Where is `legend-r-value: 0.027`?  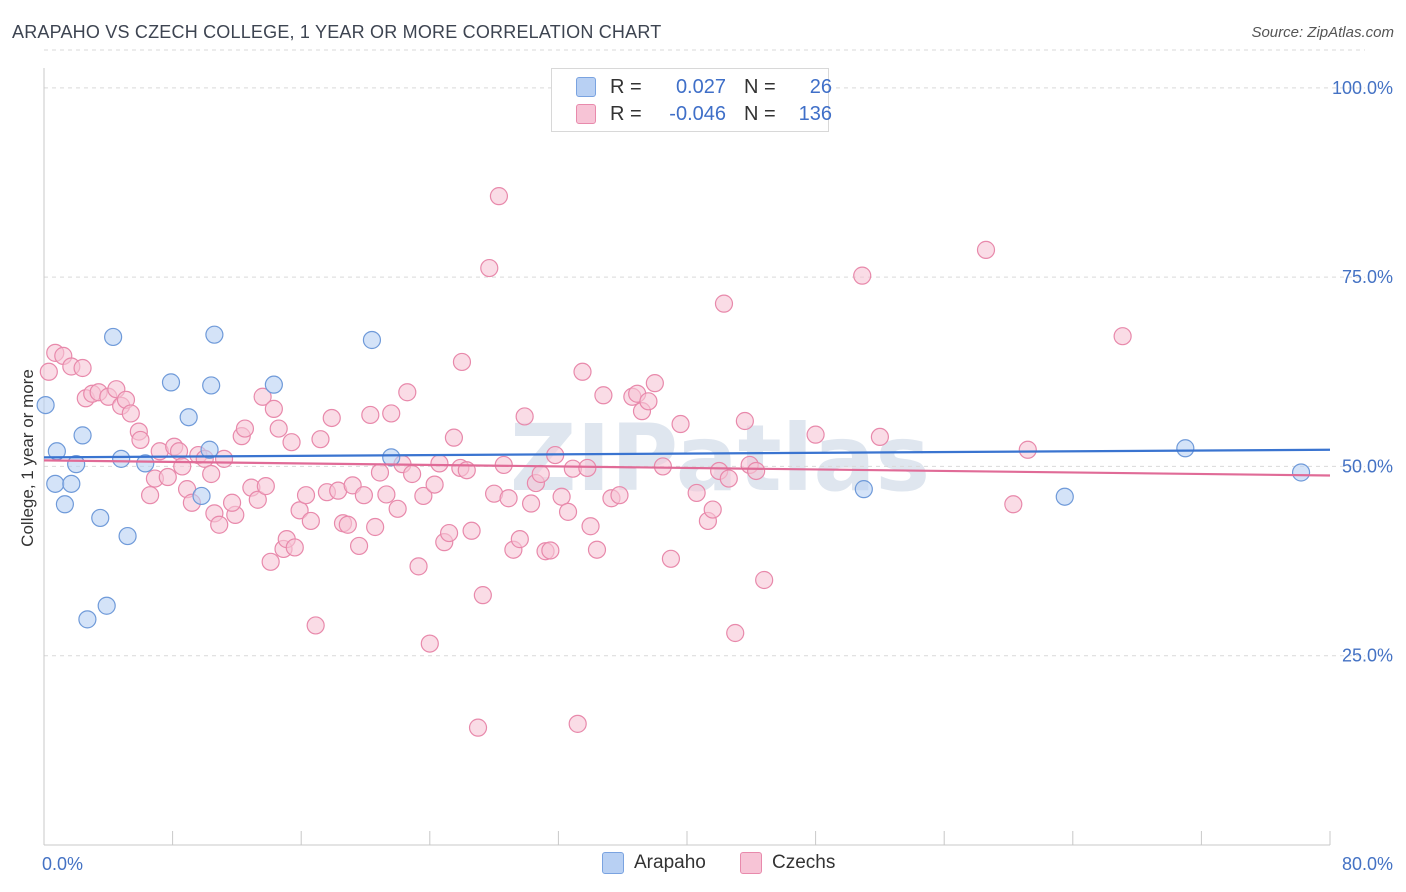 legend-r-value: 0.027 is located at coordinates (700, 86).